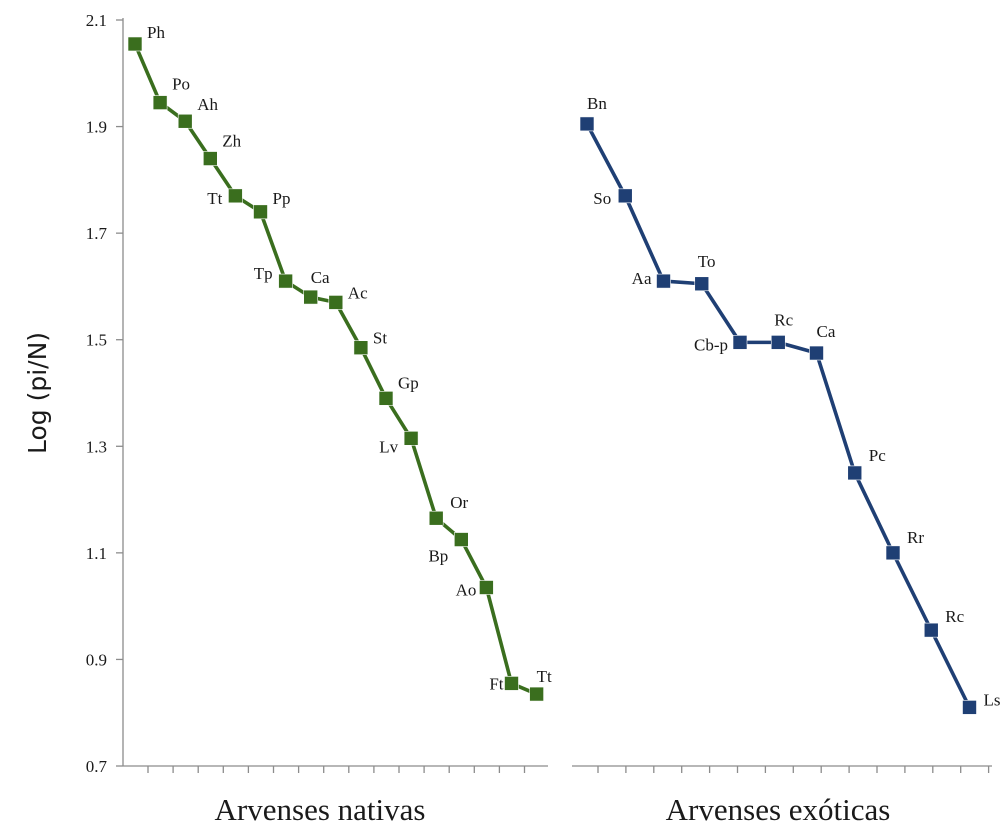 Image resolution: width=1008 pixels, height=829 pixels. Describe the element at coordinates (459, 502) in the screenshot. I see `data-label: Or` at that location.